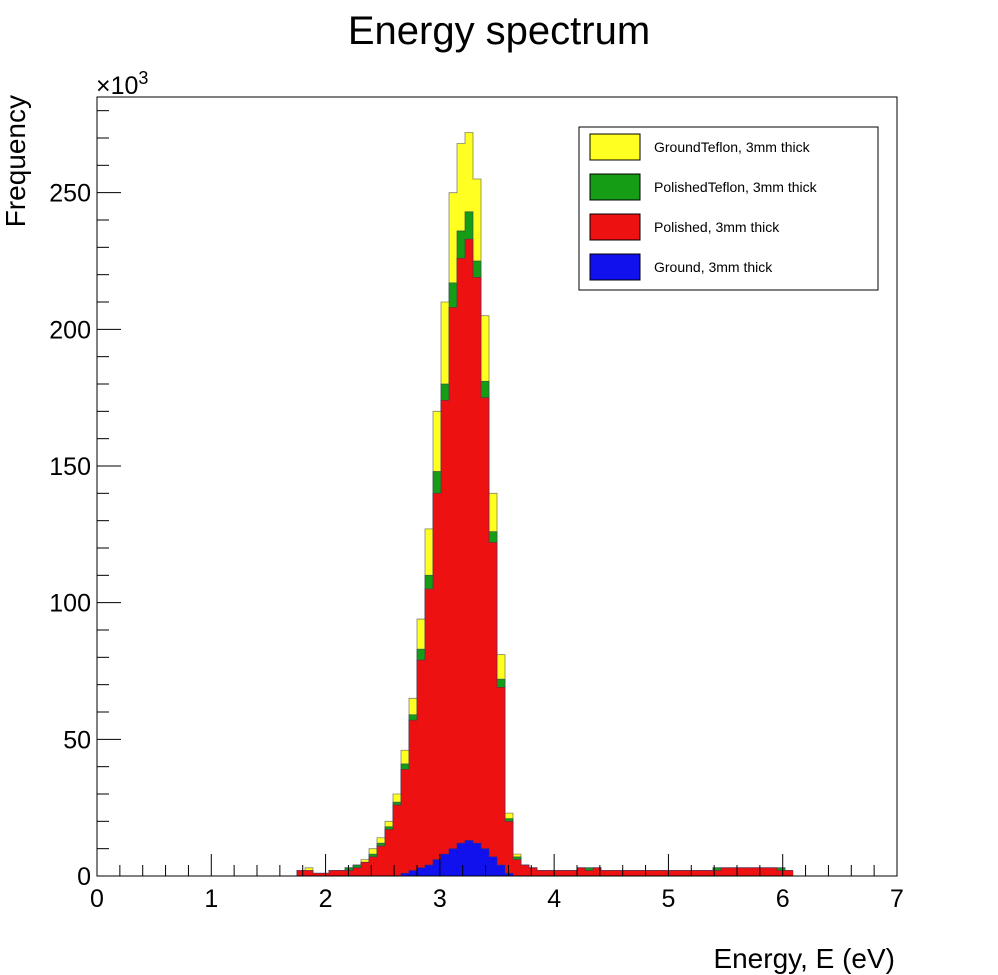 Image resolution: width=998 pixels, height=975 pixels. What do you see at coordinates (736, 187) in the screenshot?
I see `legend-label: PolishedTeflon, 3mm thick` at bounding box center [736, 187].